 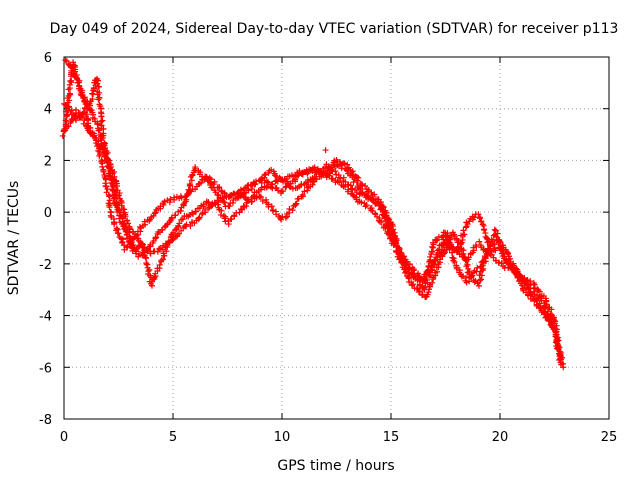 What do you see at coordinates (14, 238) in the screenshot?
I see `y-axis-label: SDTVAR / TECUs` at bounding box center [14, 238].